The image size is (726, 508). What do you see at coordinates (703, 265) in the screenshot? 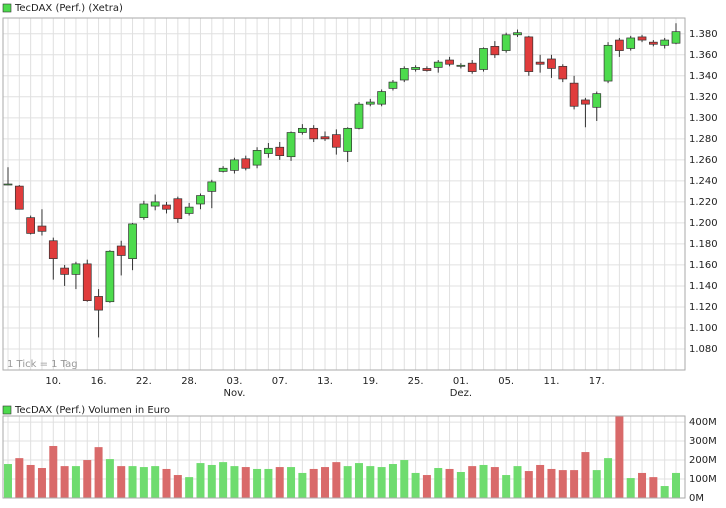
I see `y-tick-label: 1.160` at bounding box center [703, 265].